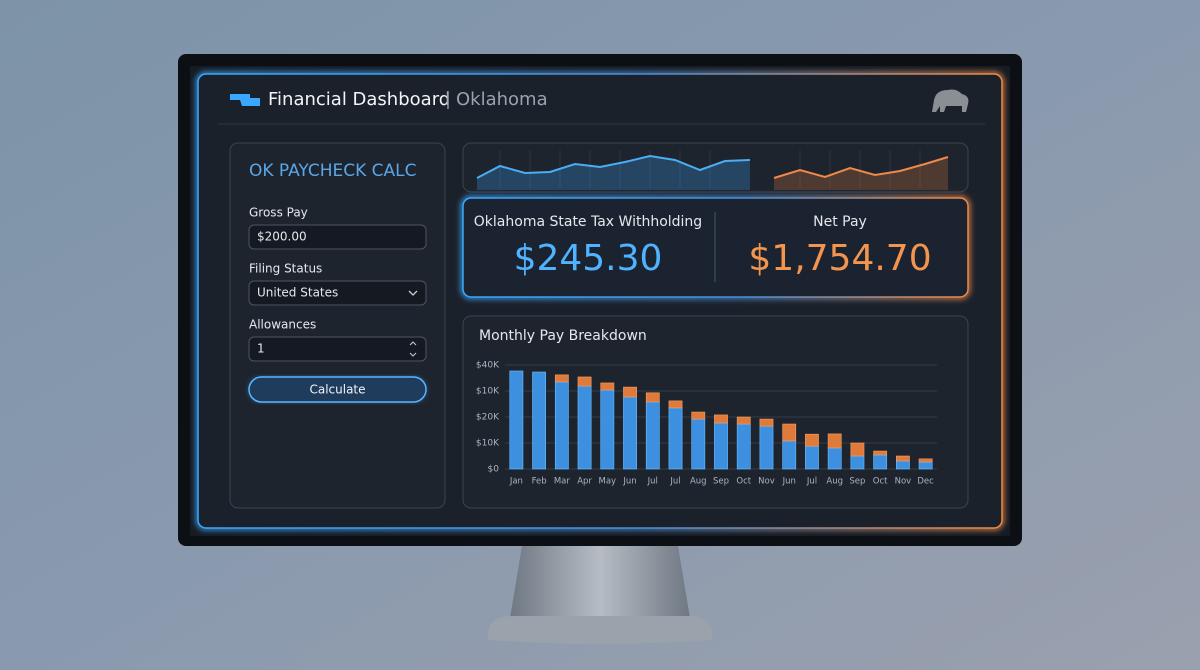 The image size is (1200, 670). Describe the element at coordinates (261, 349) in the screenshot. I see `field-value: 1` at that location.